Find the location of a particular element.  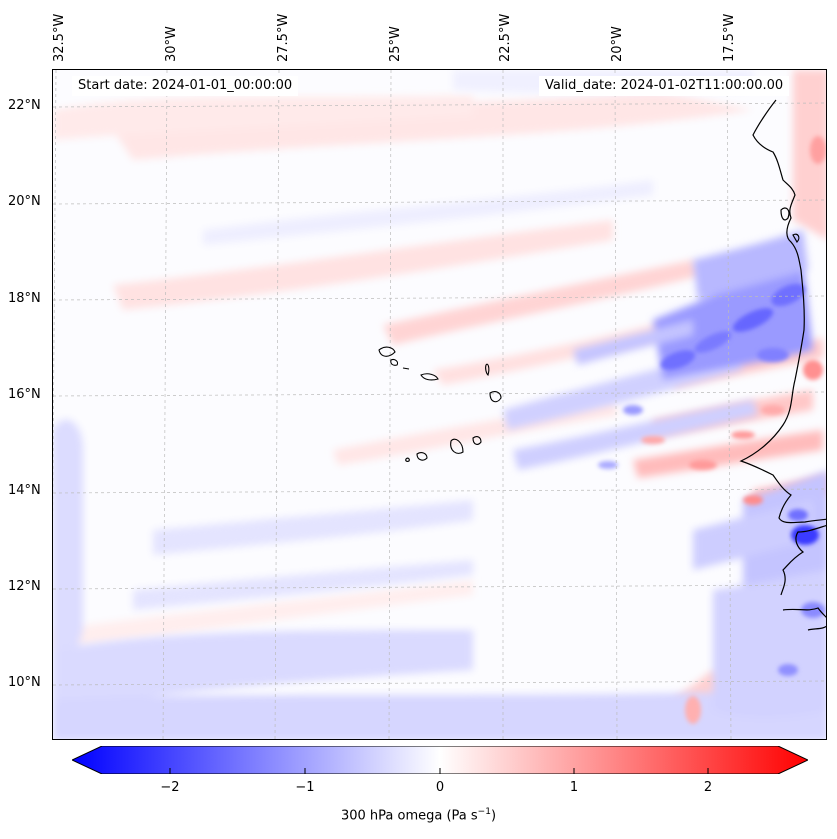

cb-tick-label: 0 is located at coordinates (440, 787).